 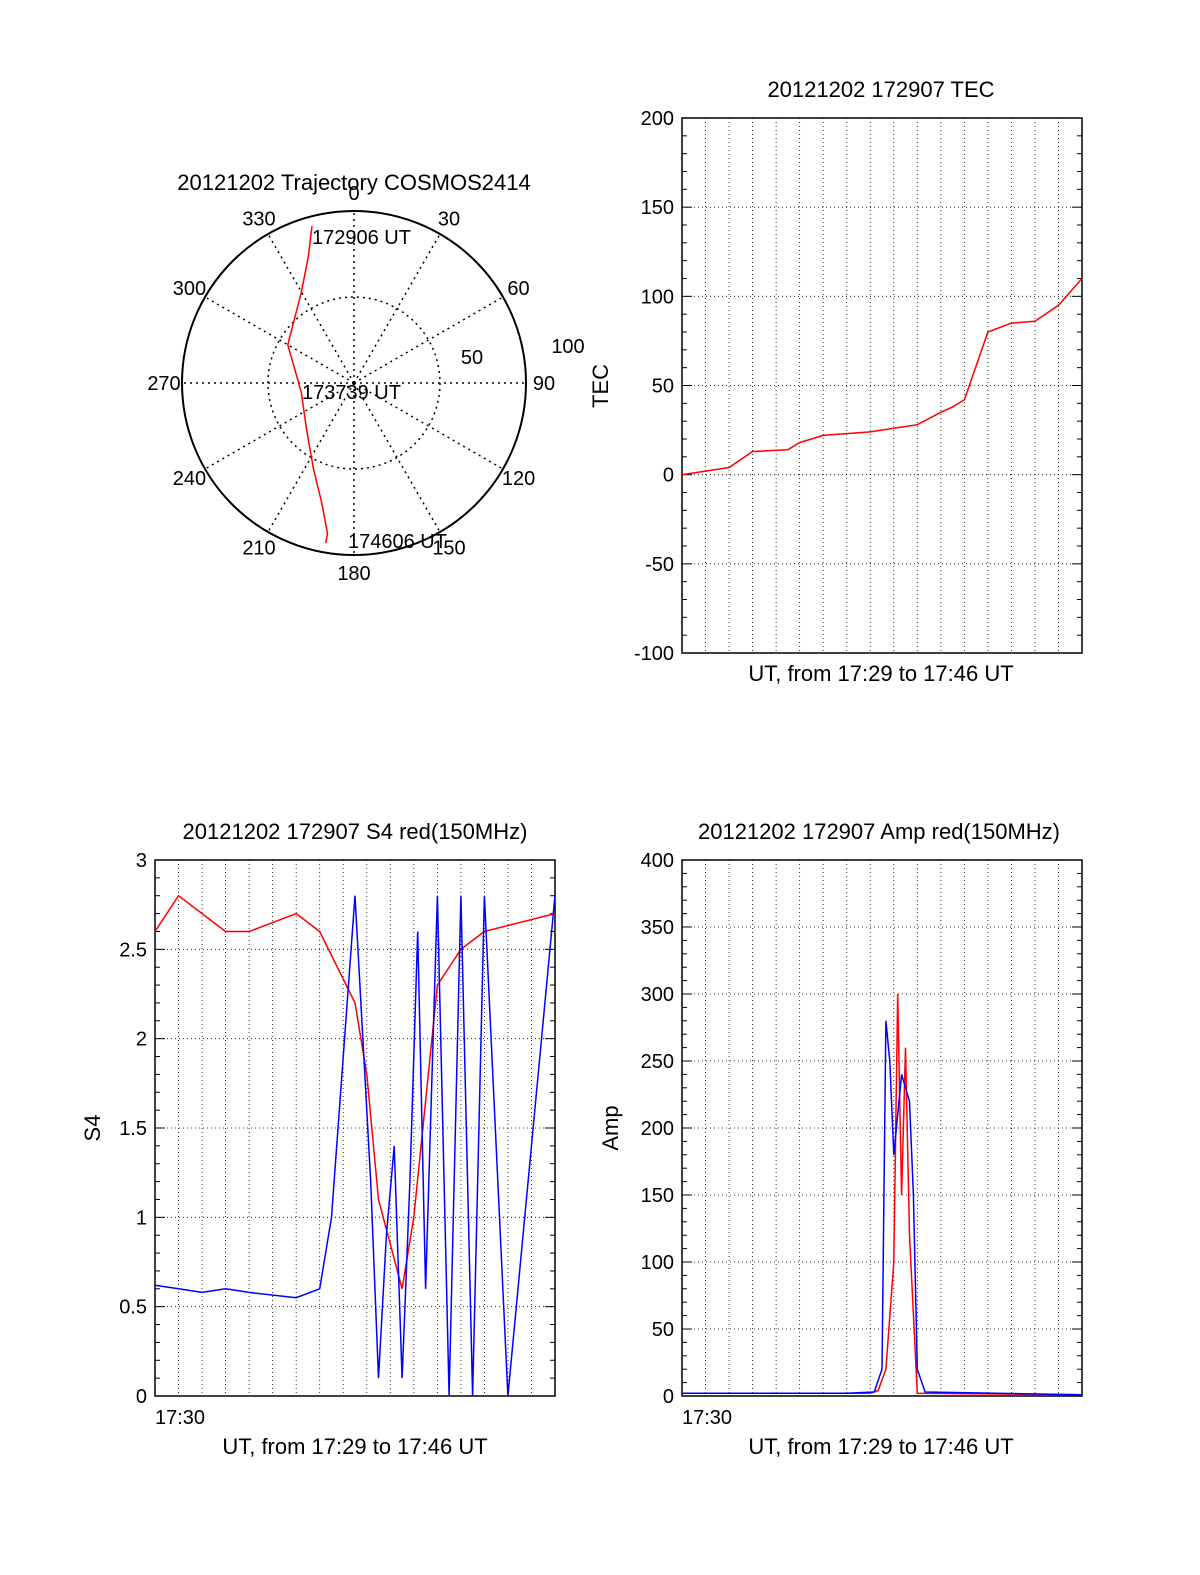 I want to click on azimuth-label: 240, so click(x=189, y=479).